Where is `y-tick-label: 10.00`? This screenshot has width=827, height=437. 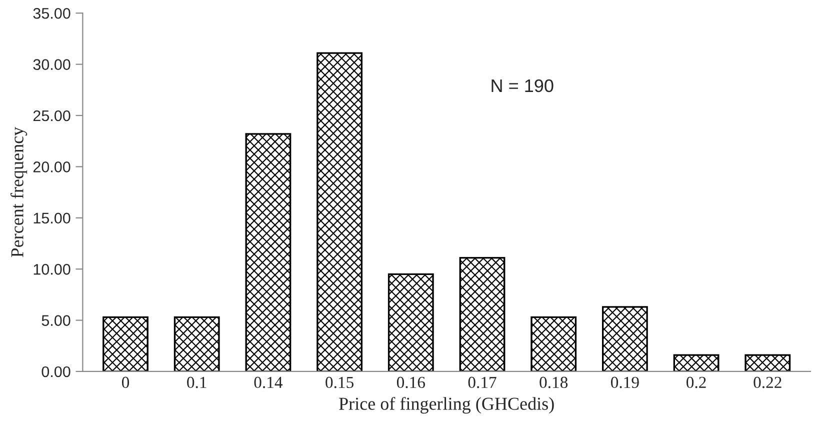 y-tick-label: 10.00 is located at coordinates (52, 269).